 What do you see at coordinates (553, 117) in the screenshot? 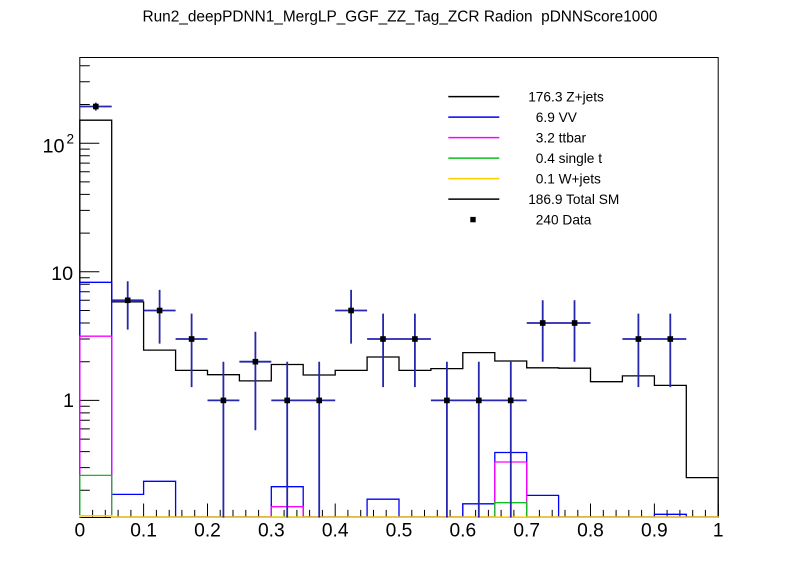
I see `svg-text: 6.9 VV` at bounding box center [553, 117].